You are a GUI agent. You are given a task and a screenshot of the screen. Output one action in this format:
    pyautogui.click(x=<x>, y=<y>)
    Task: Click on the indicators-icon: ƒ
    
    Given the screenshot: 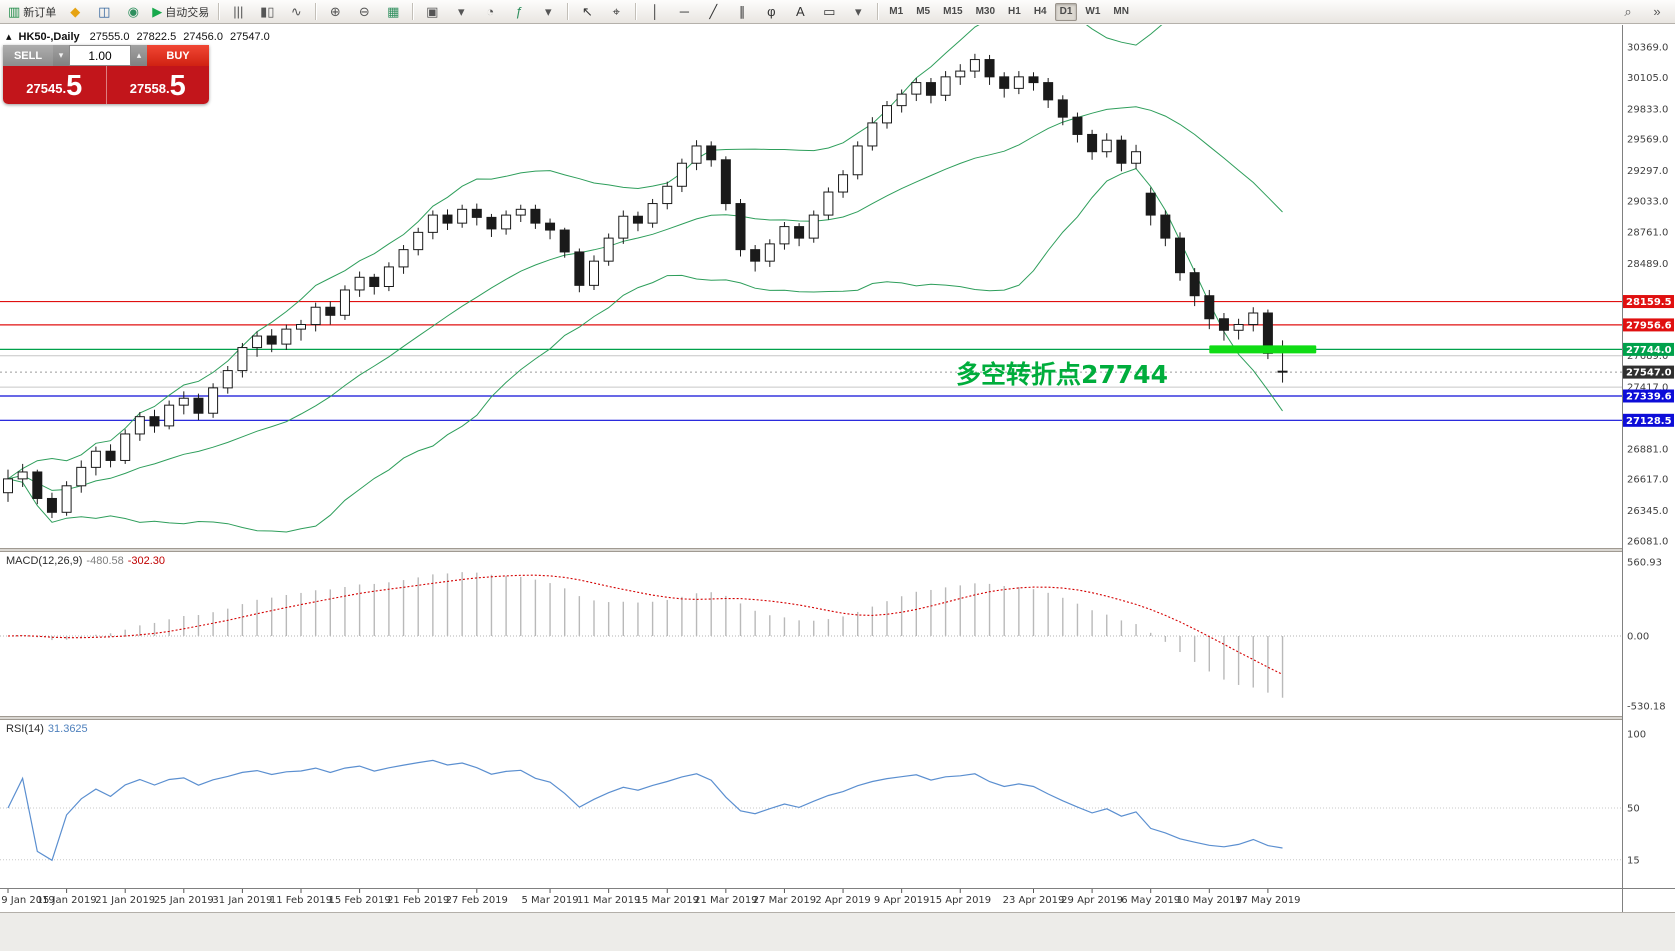 What is the action you would take?
    pyautogui.click(x=519, y=12)
    